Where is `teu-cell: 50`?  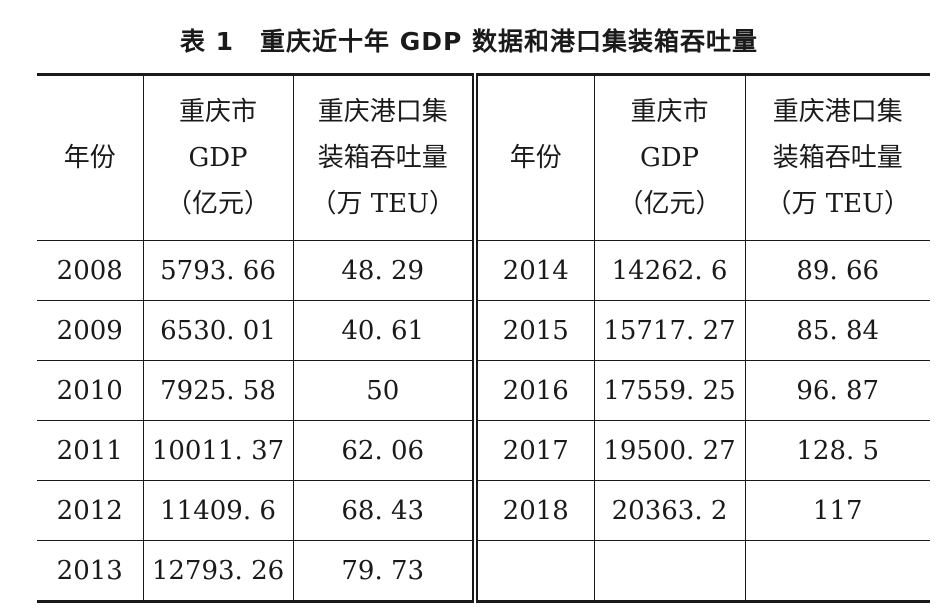
teu-cell: 50 is located at coordinates (383, 390).